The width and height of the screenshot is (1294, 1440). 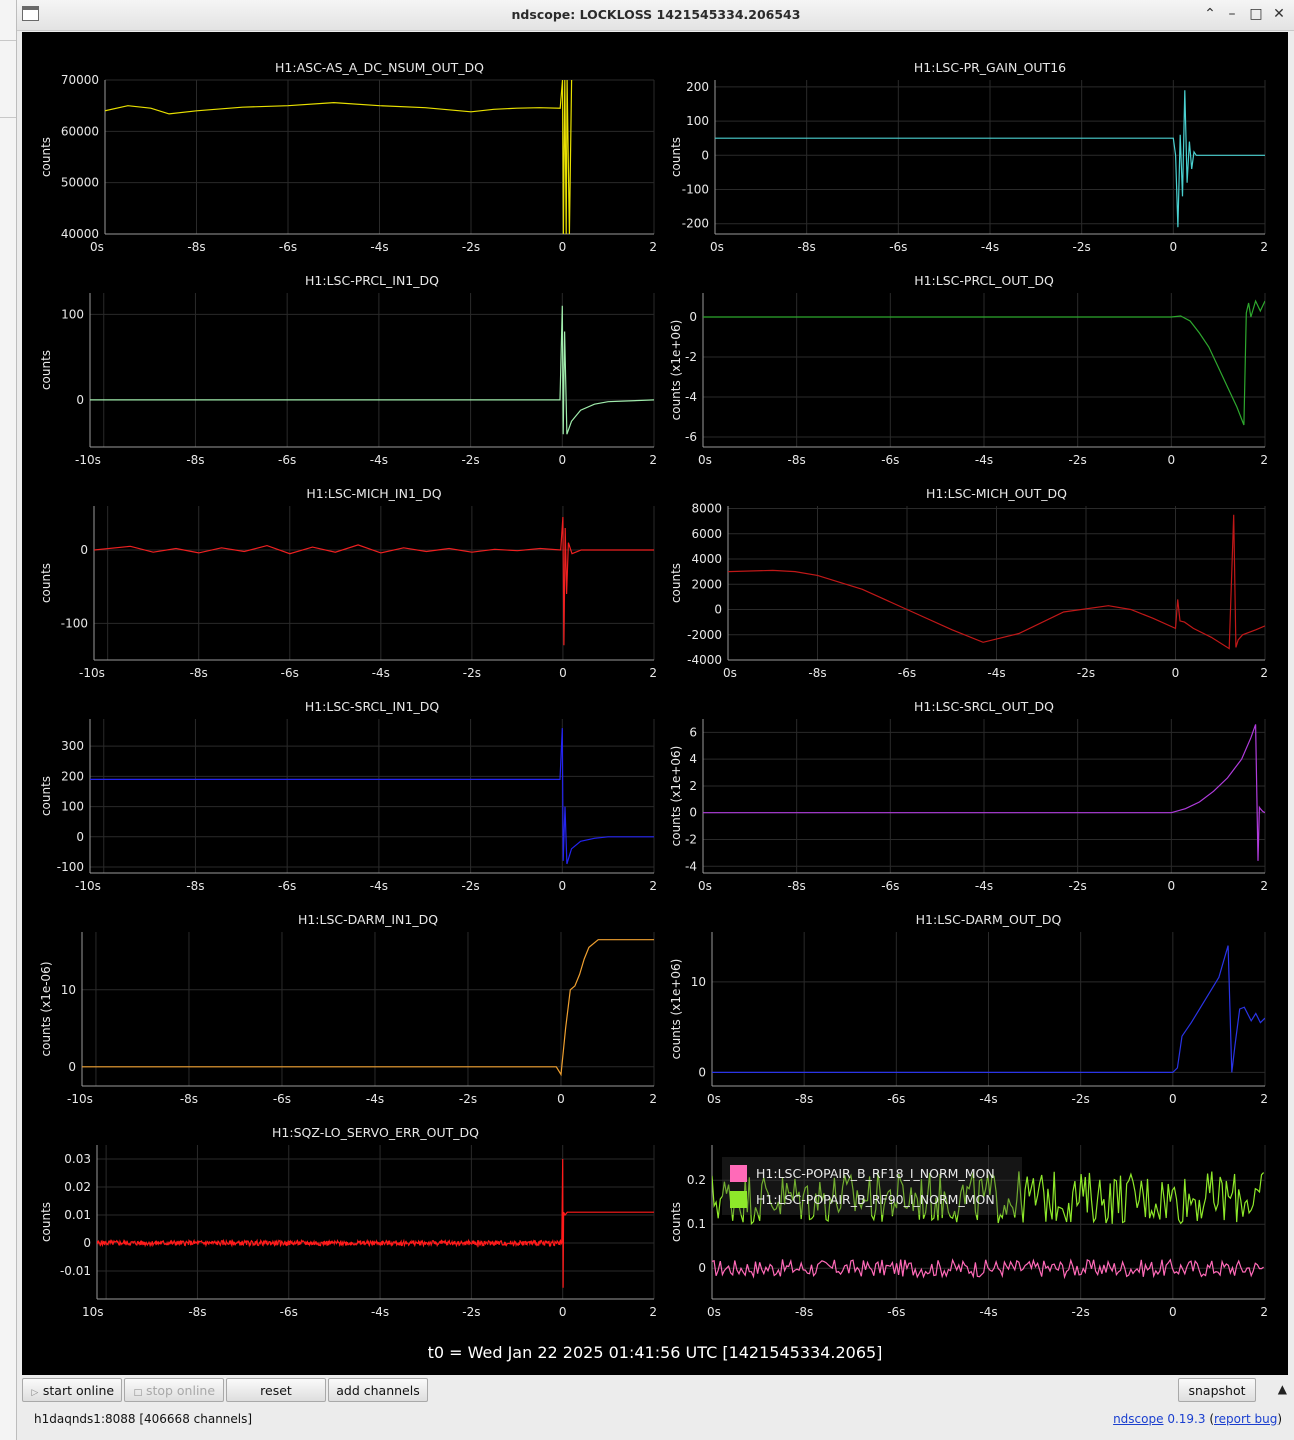 What do you see at coordinates (984, 706) in the screenshot?
I see `plot-title: H1:LSC-SRCL_OUT_DQ` at bounding box center [984, 706].